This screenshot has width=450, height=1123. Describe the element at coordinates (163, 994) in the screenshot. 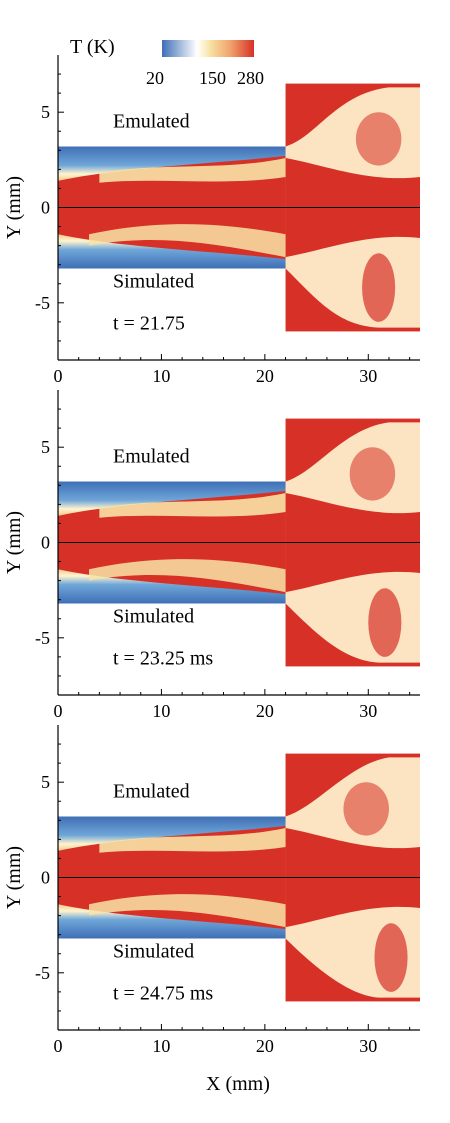

I see `time-label: t = 24.75 ms` at that location.